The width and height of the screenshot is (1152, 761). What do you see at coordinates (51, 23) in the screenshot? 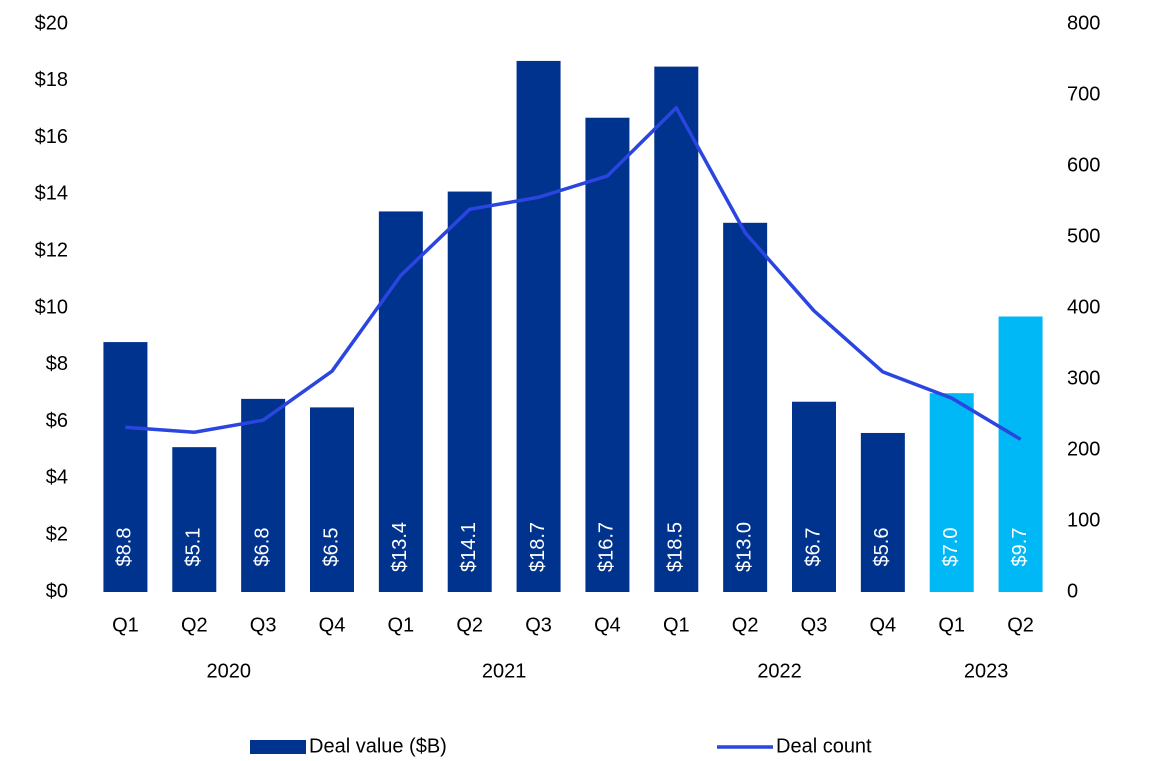
I see `y-tick-label: $20` at bounding box center [51, 23].